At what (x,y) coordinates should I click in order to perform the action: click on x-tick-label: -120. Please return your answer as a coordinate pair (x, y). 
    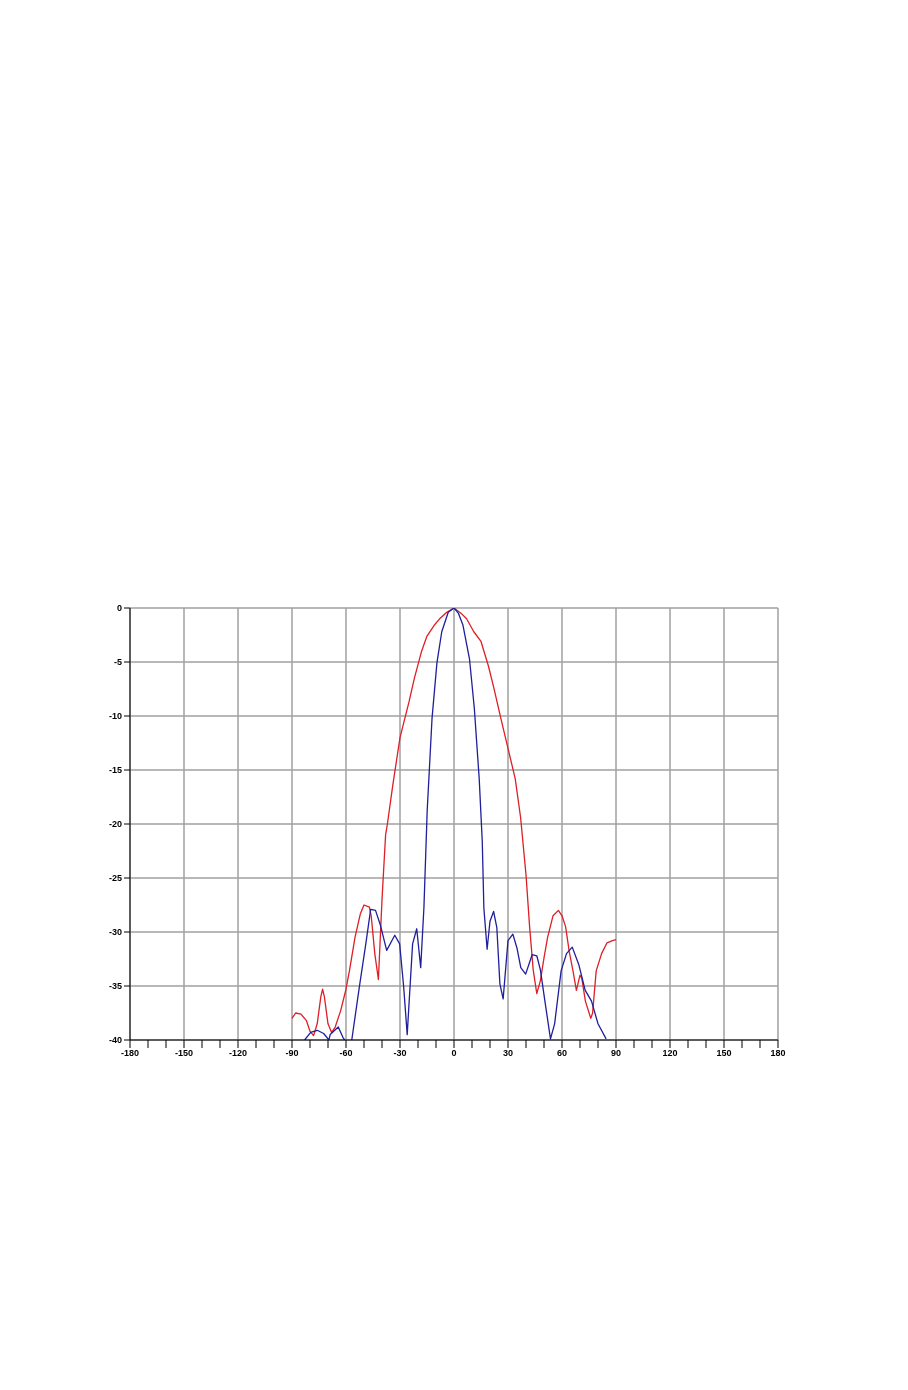
    Looking at the image, I should click on (238, 1053).